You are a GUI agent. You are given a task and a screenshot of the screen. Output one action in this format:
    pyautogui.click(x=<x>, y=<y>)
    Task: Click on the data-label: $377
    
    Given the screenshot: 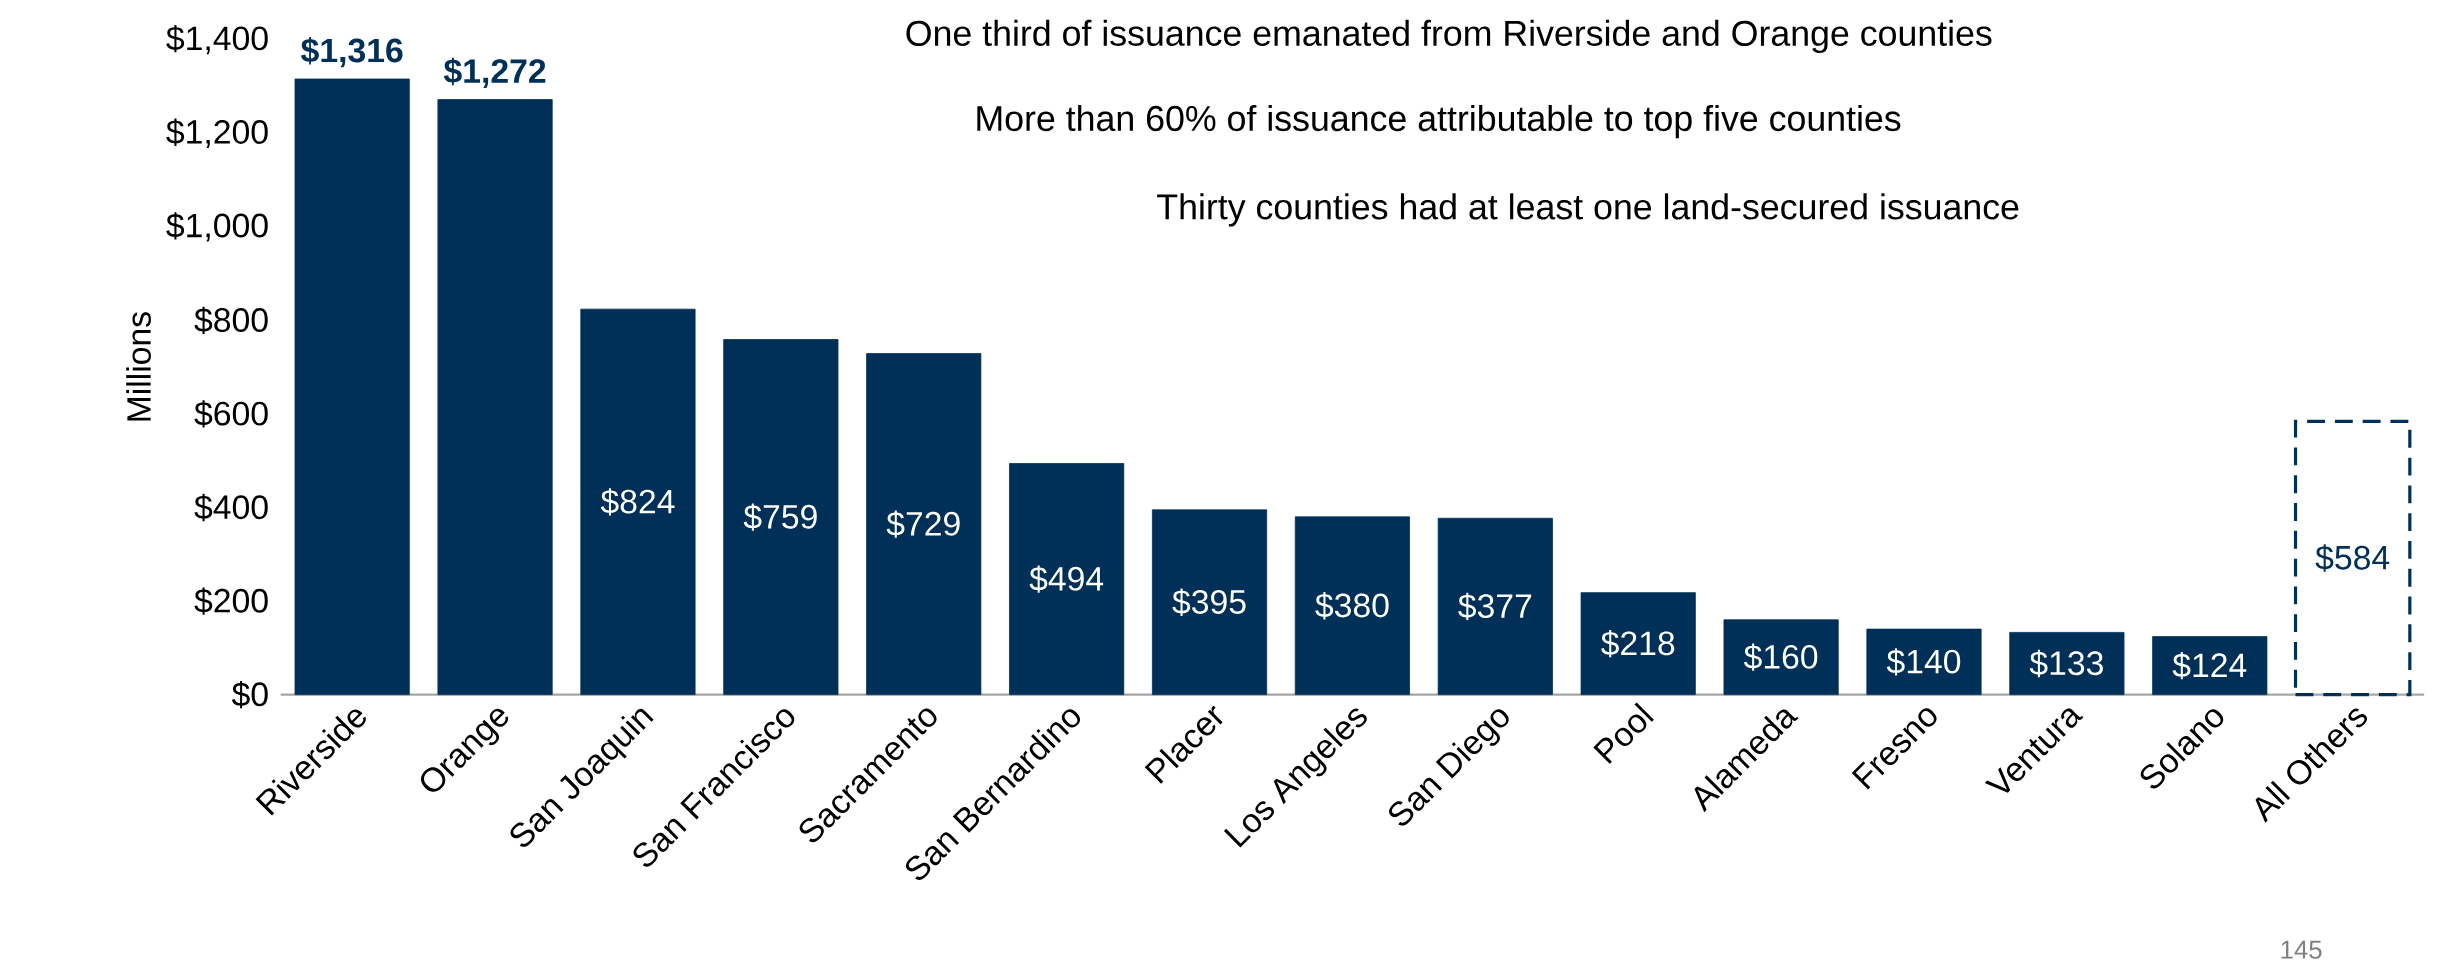 What is the action you would take?
    pyautogui.click(x=1495, y=606)
    